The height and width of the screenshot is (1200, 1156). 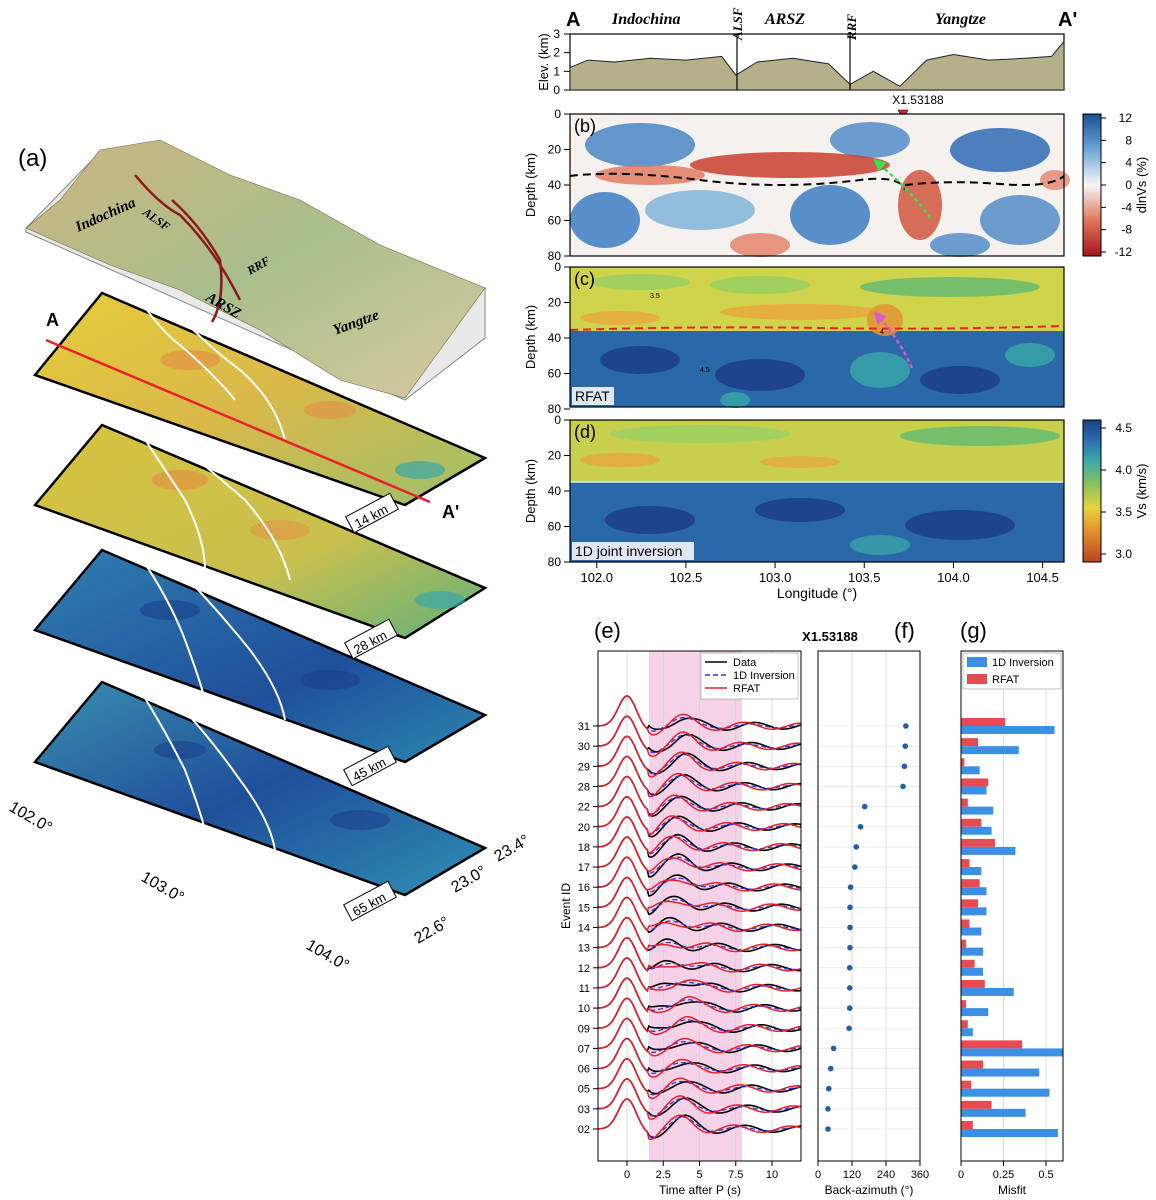 I want to click on panel-e-tick-label: 10, so click(x=772, y=1175).